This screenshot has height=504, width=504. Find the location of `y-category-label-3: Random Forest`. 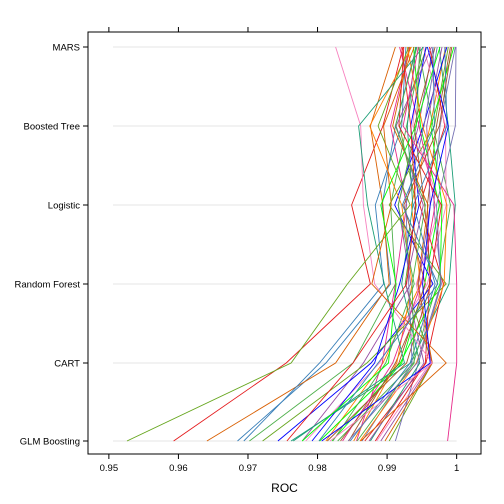

y-category-label-3: Random Forest is located at coordinates (48, 285).